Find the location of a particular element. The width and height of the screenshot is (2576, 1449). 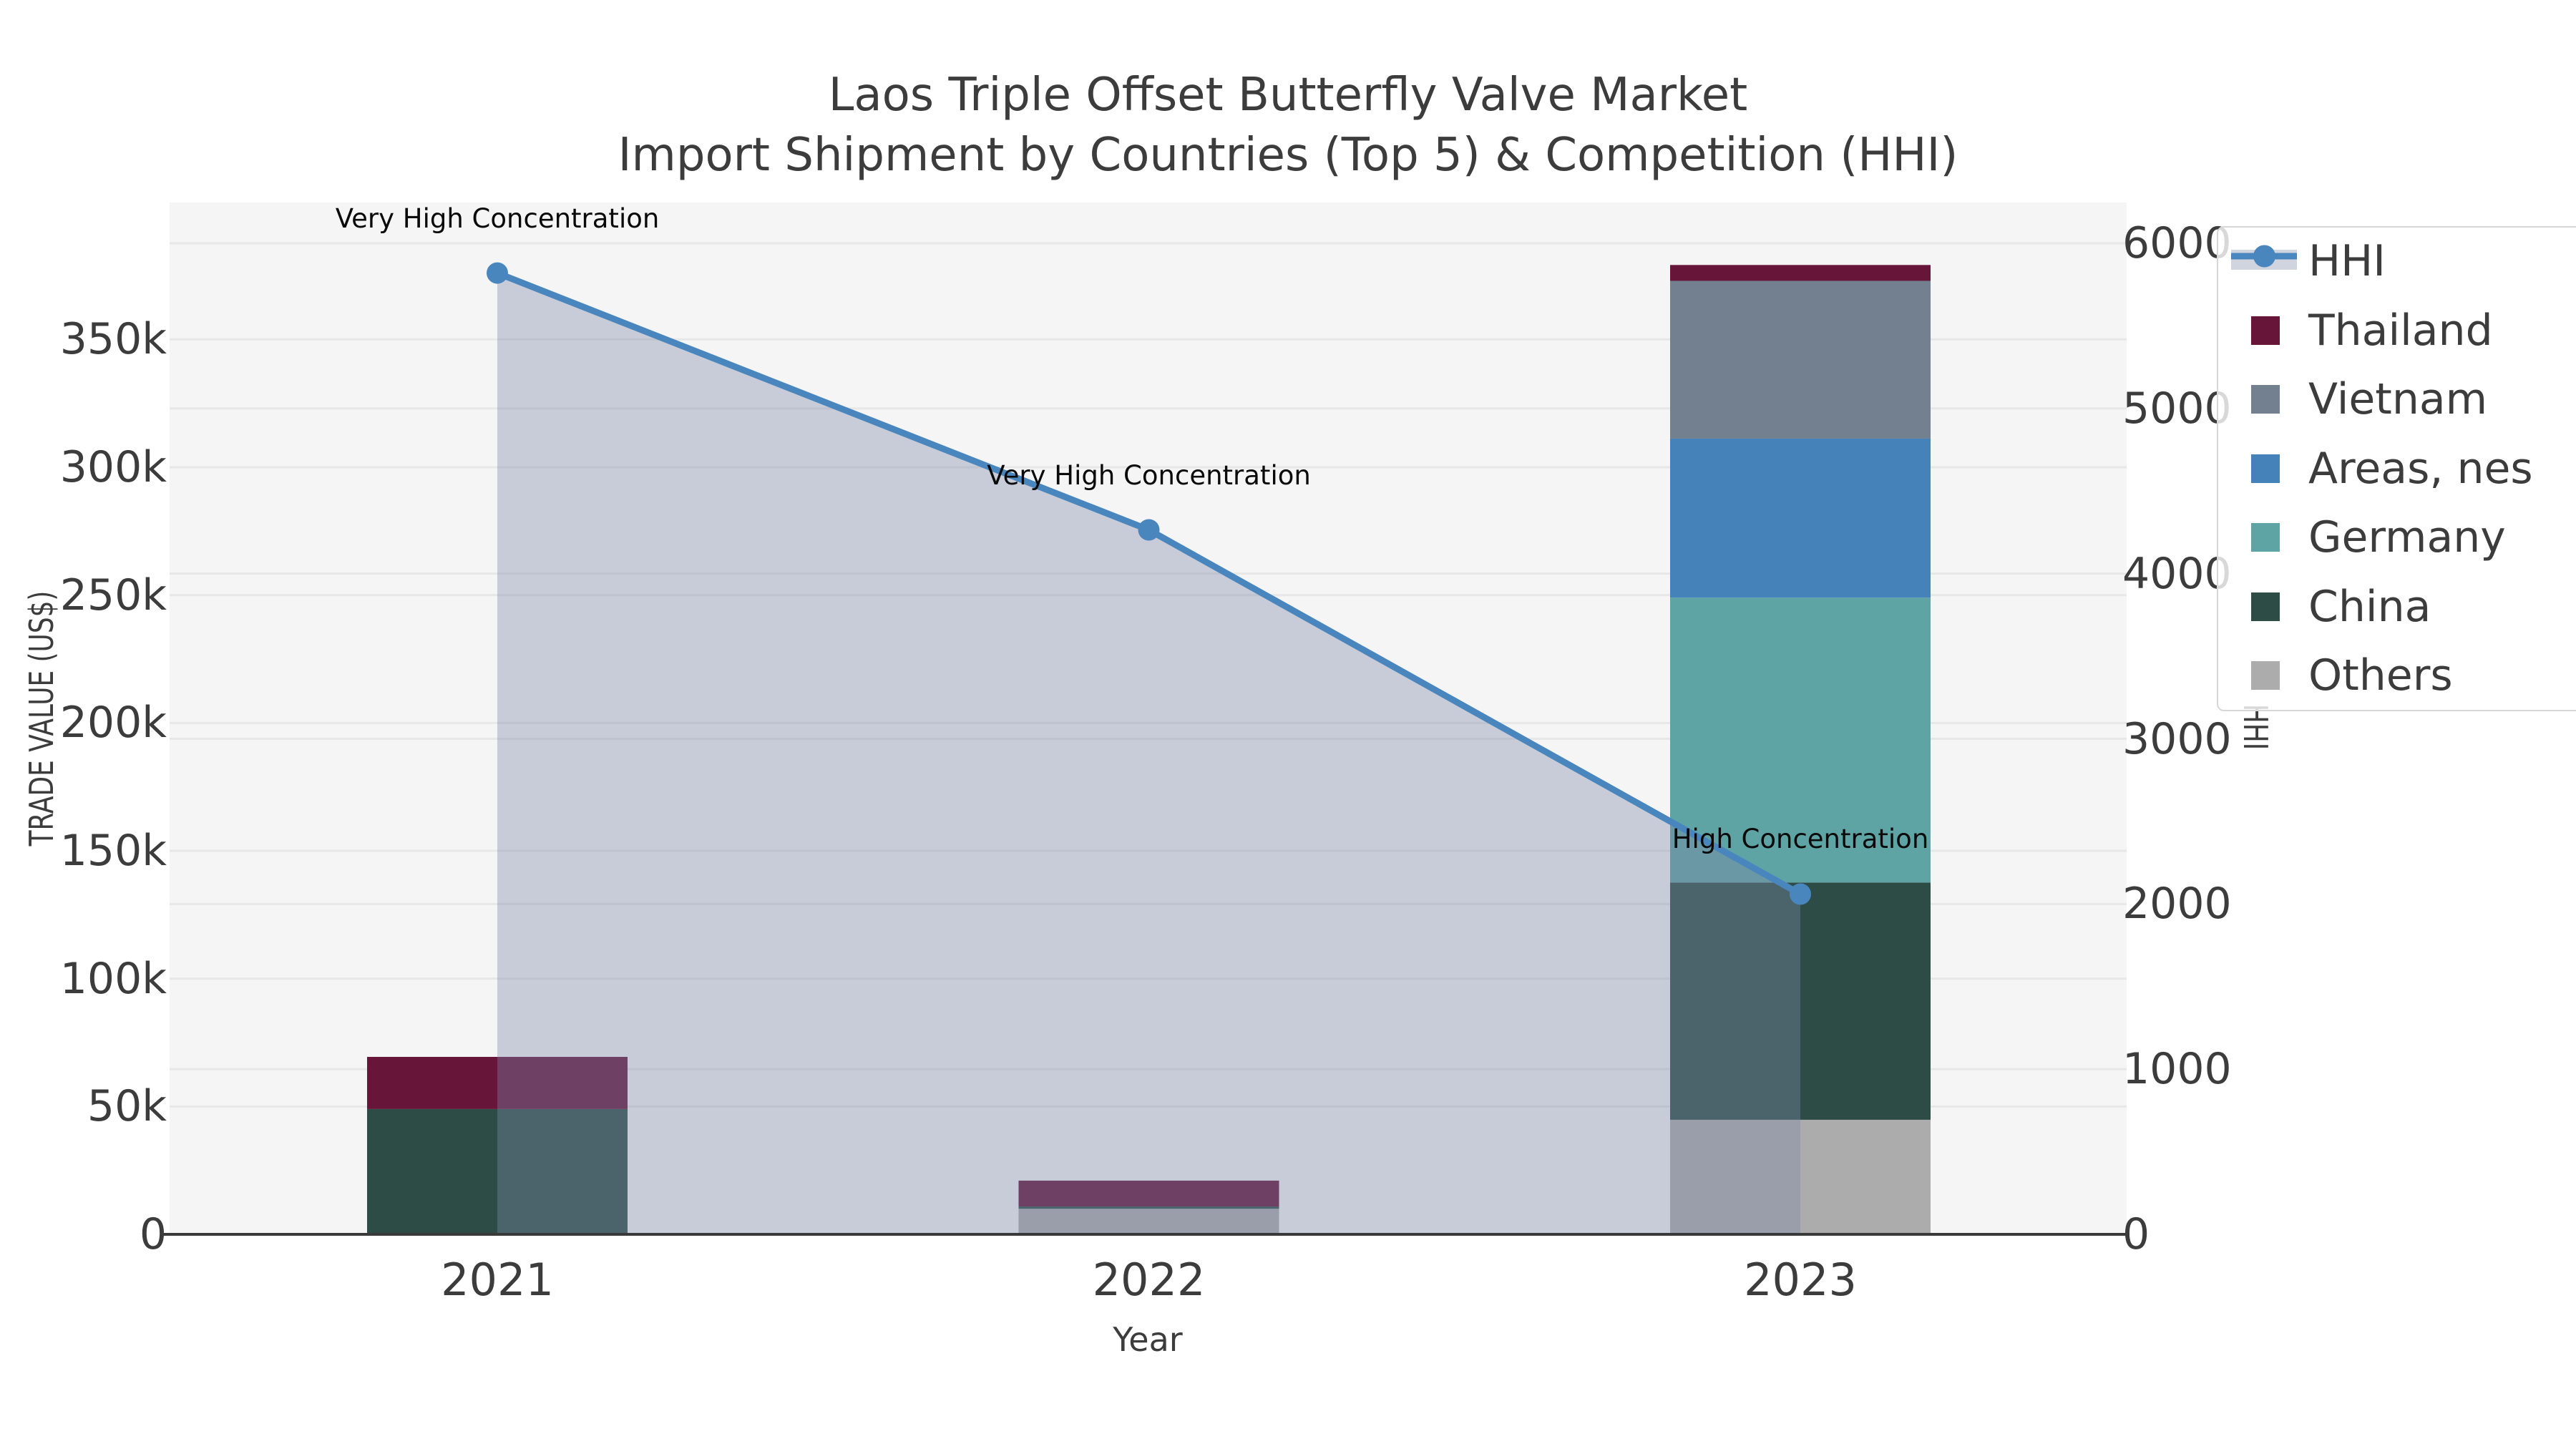

bar-segment-2022-others is located at coordinates (1148, 1221).